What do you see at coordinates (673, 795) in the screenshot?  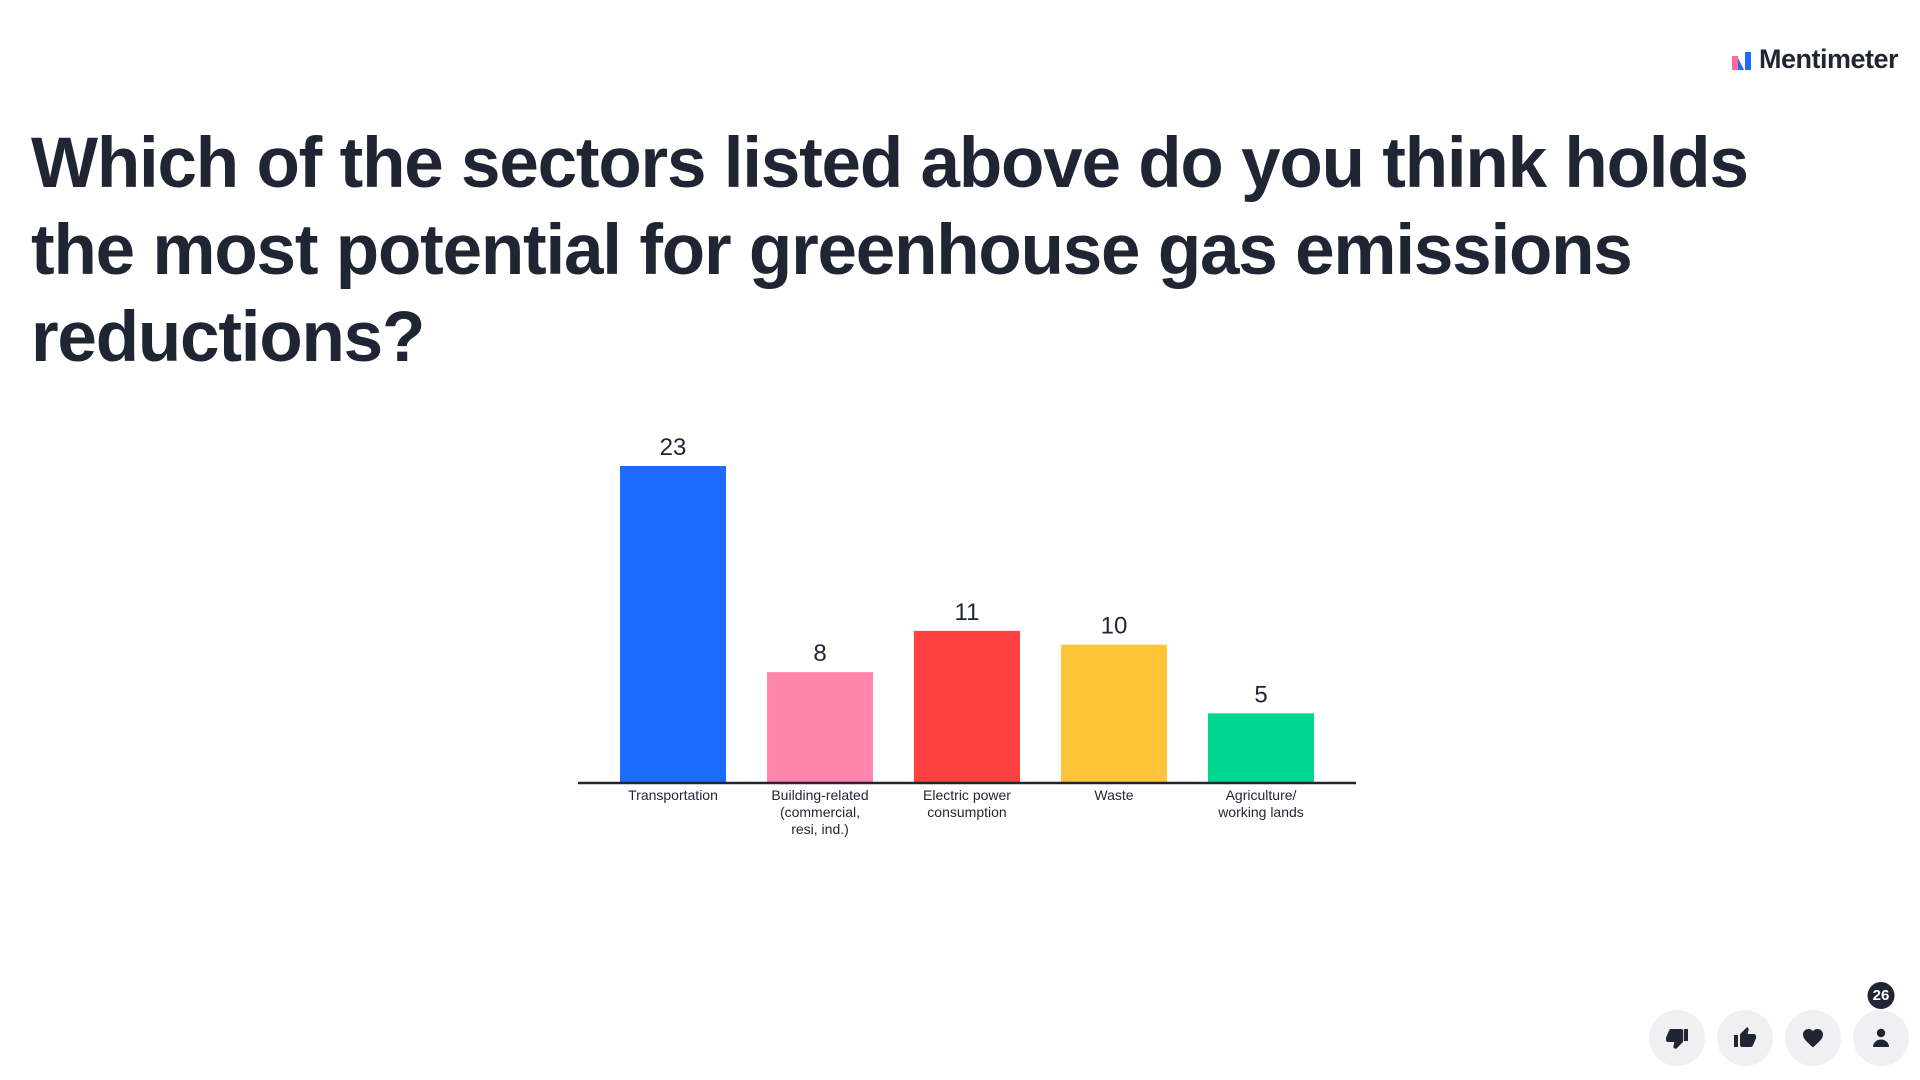 I see `category-label: Transportation` at bounding box center [673, 795].